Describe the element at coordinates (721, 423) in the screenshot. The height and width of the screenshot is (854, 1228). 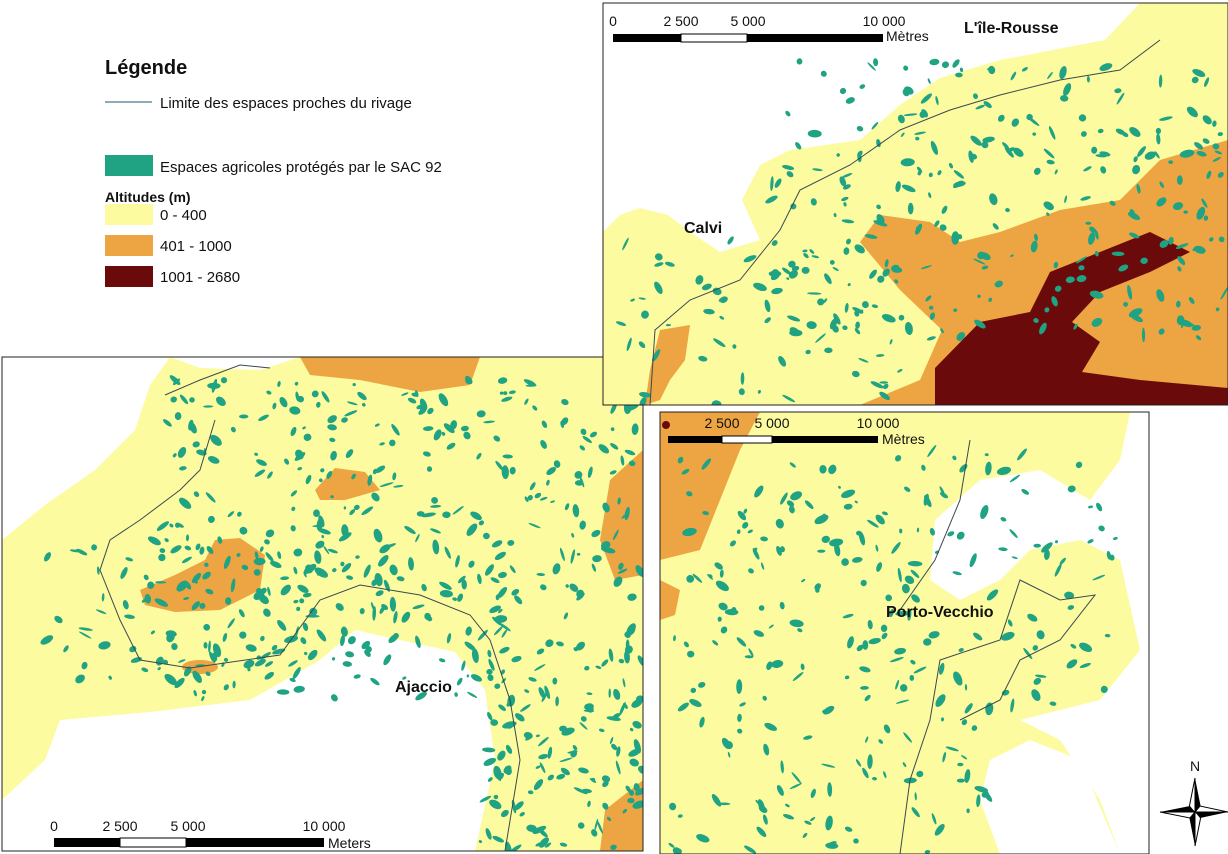
I see `scale-tick: 2 500` at that location.